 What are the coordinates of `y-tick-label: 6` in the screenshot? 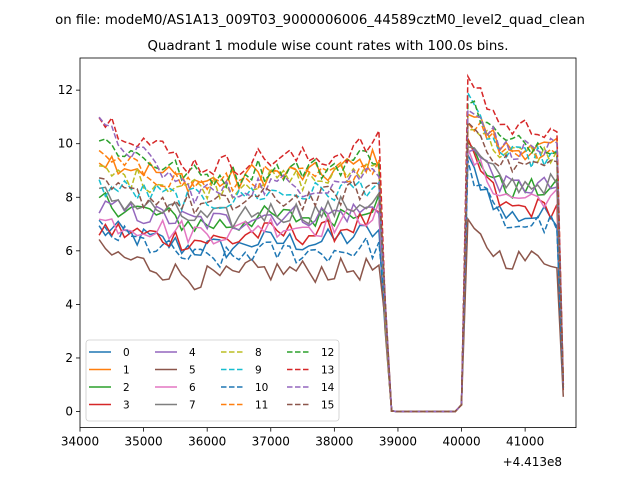 It's located at (69, 251).